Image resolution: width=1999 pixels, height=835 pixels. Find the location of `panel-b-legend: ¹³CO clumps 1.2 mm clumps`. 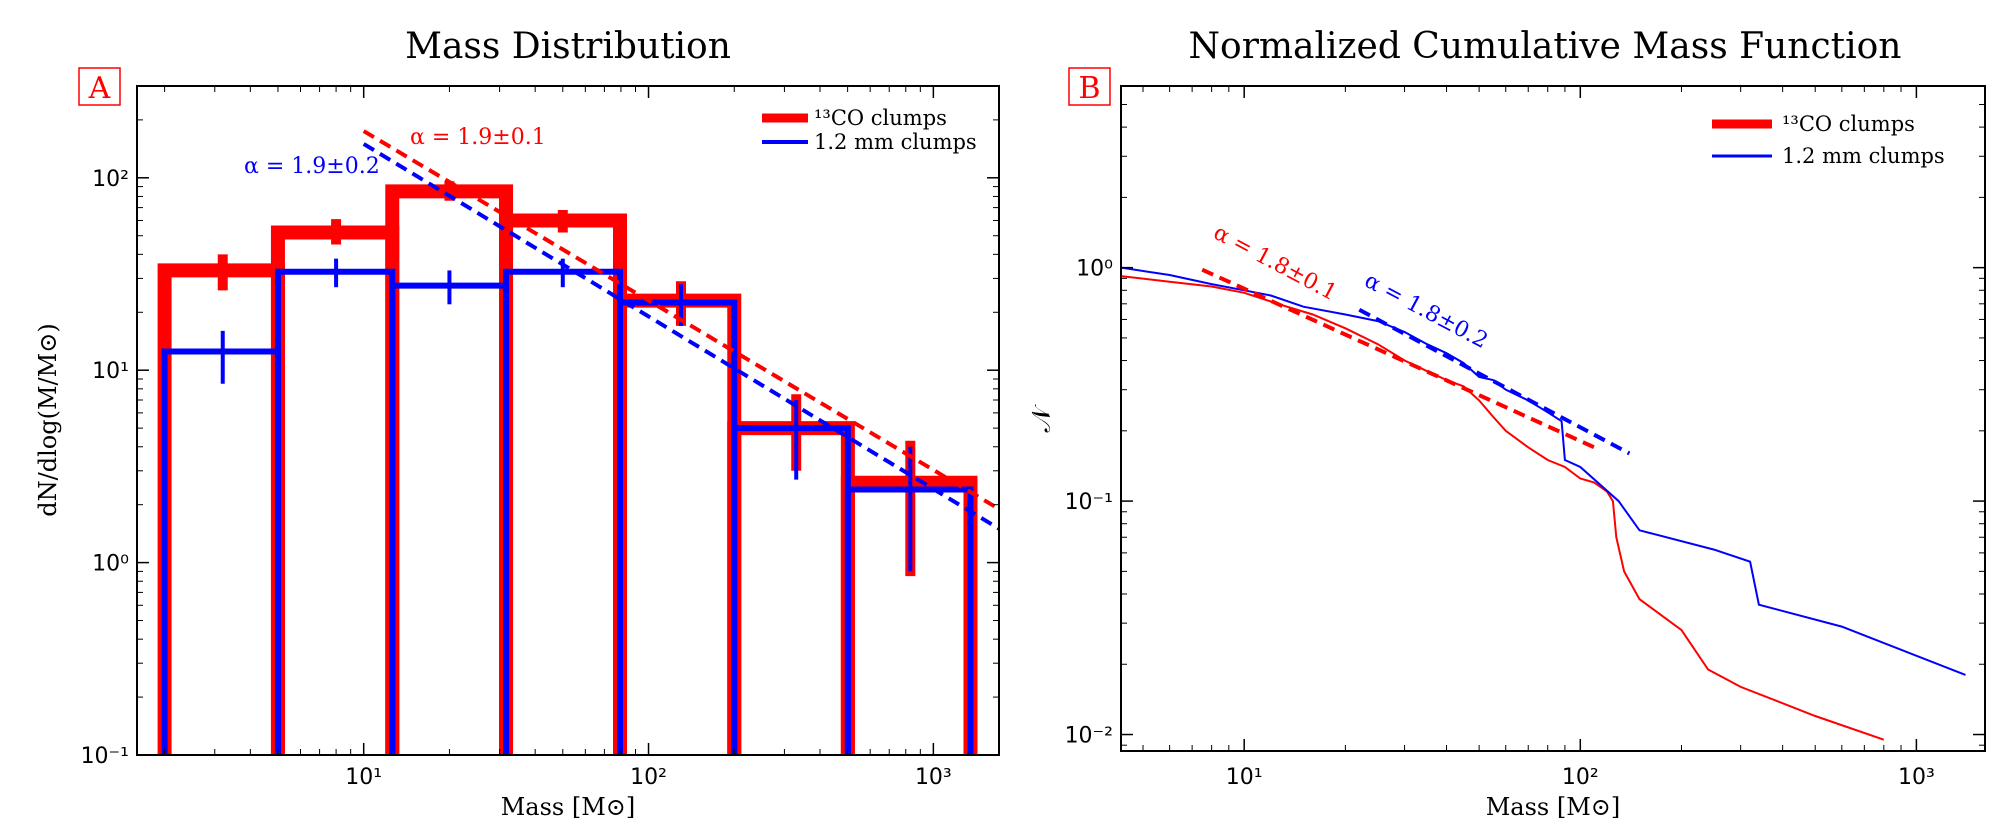

panel-b-legend: ¹³CO clumps 1.2 mm clumps is located at coordinates (1828, 140).